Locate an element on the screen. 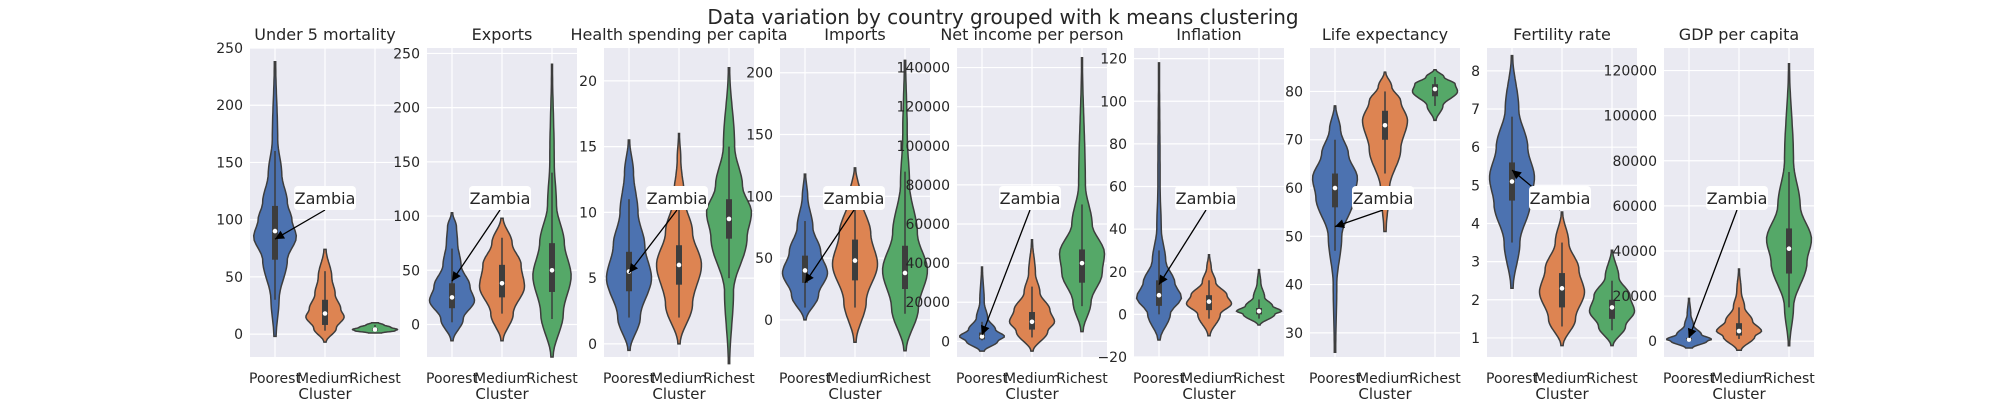  y-tick-label: 30 is located at coordinates (1294, 334).